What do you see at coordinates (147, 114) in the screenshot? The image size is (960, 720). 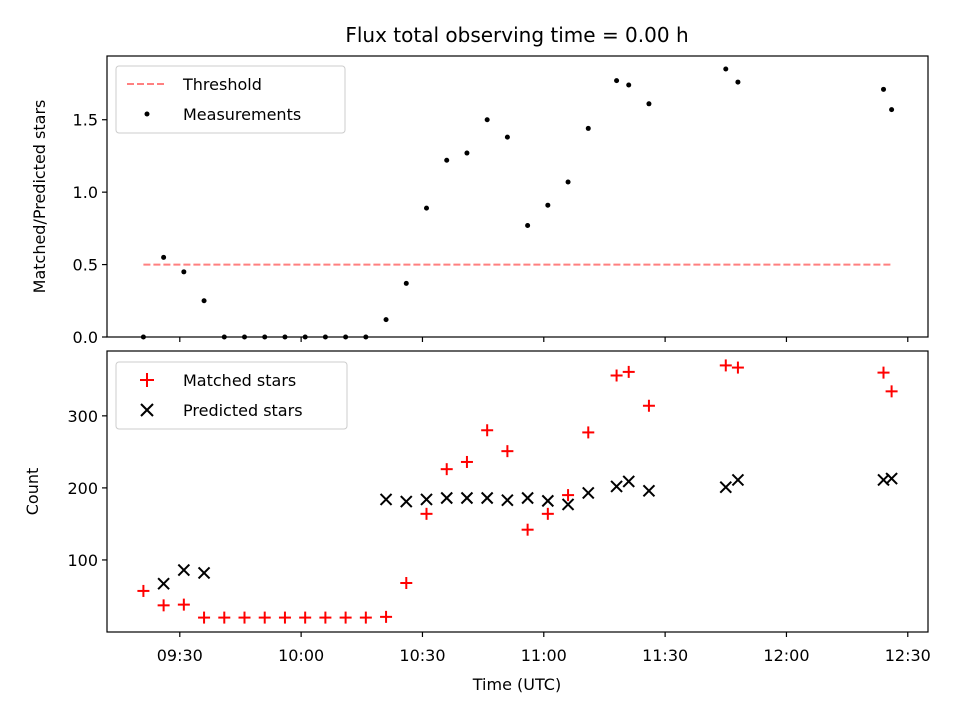 I see `measurements-legend-marker` at bounding box center [147, 114].